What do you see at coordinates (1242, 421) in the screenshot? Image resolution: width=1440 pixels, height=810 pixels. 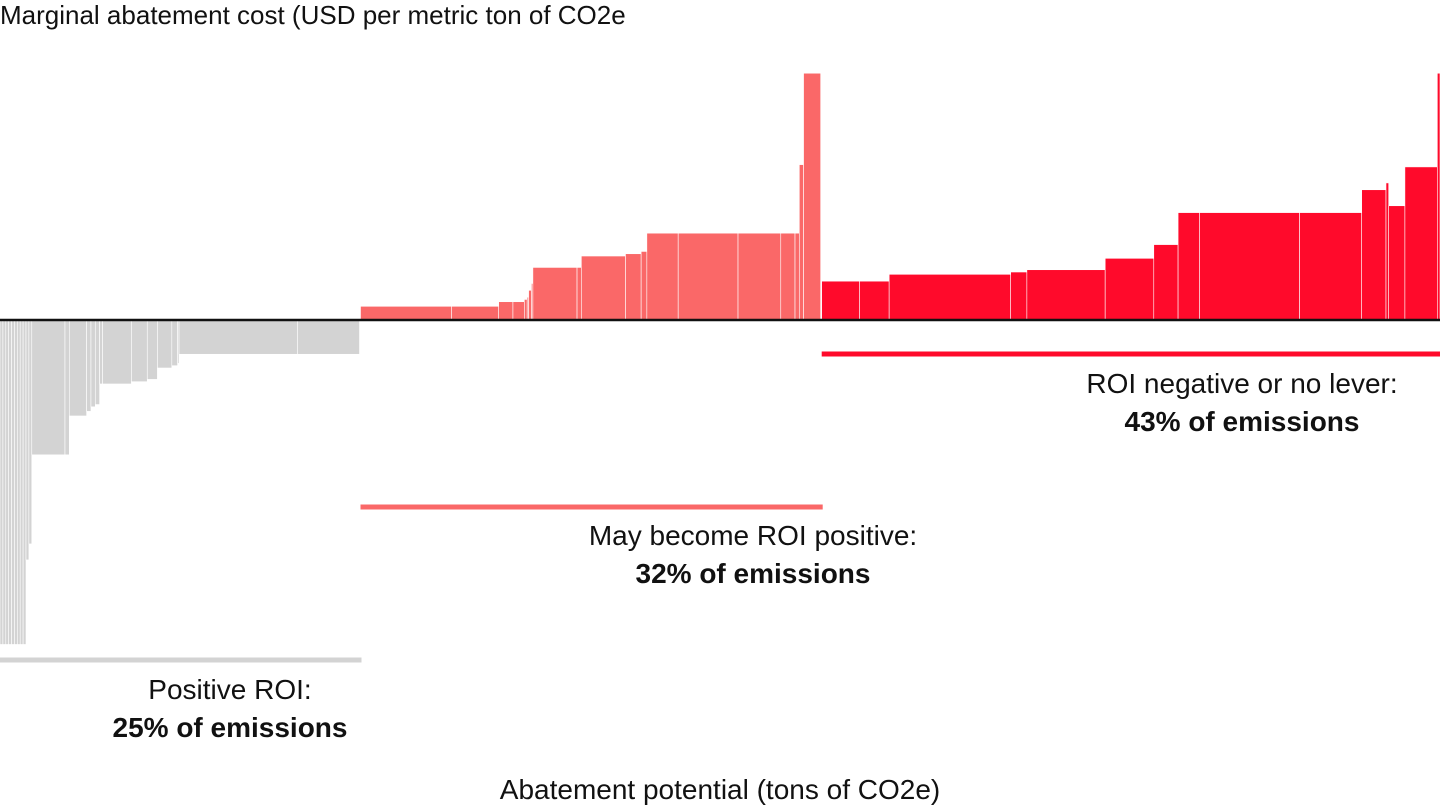 I see `segment-percent: 43% of emissions` at bounding box center [1242, 421].